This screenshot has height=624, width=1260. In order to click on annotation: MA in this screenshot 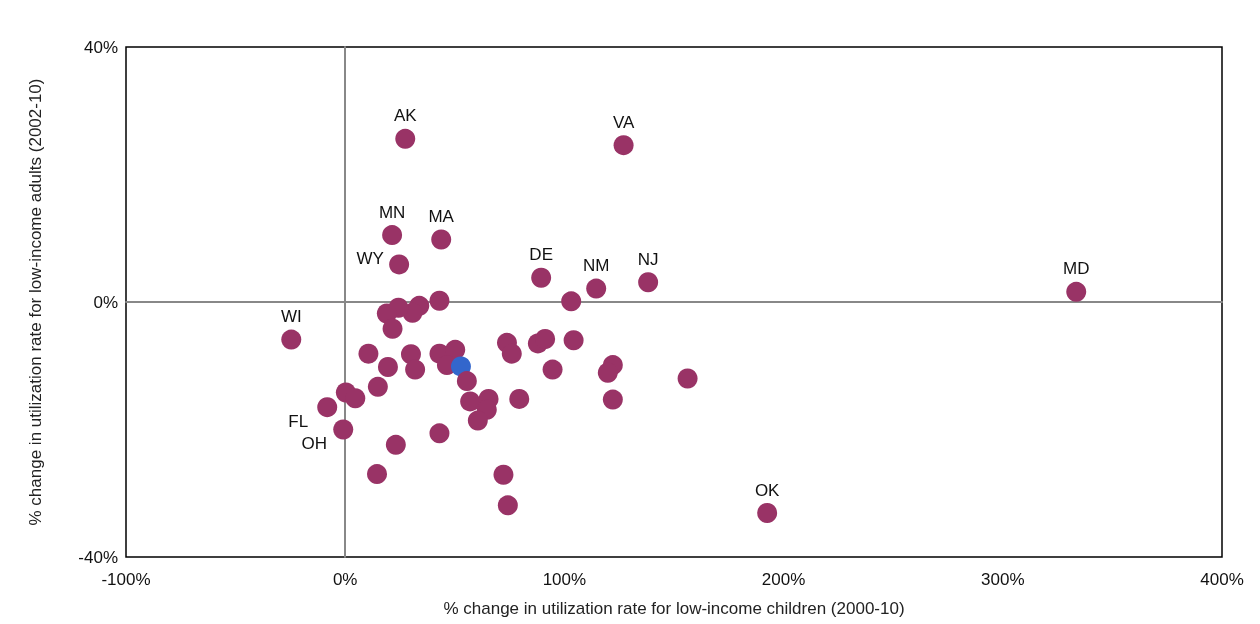, I will do `click(441, 217)`.